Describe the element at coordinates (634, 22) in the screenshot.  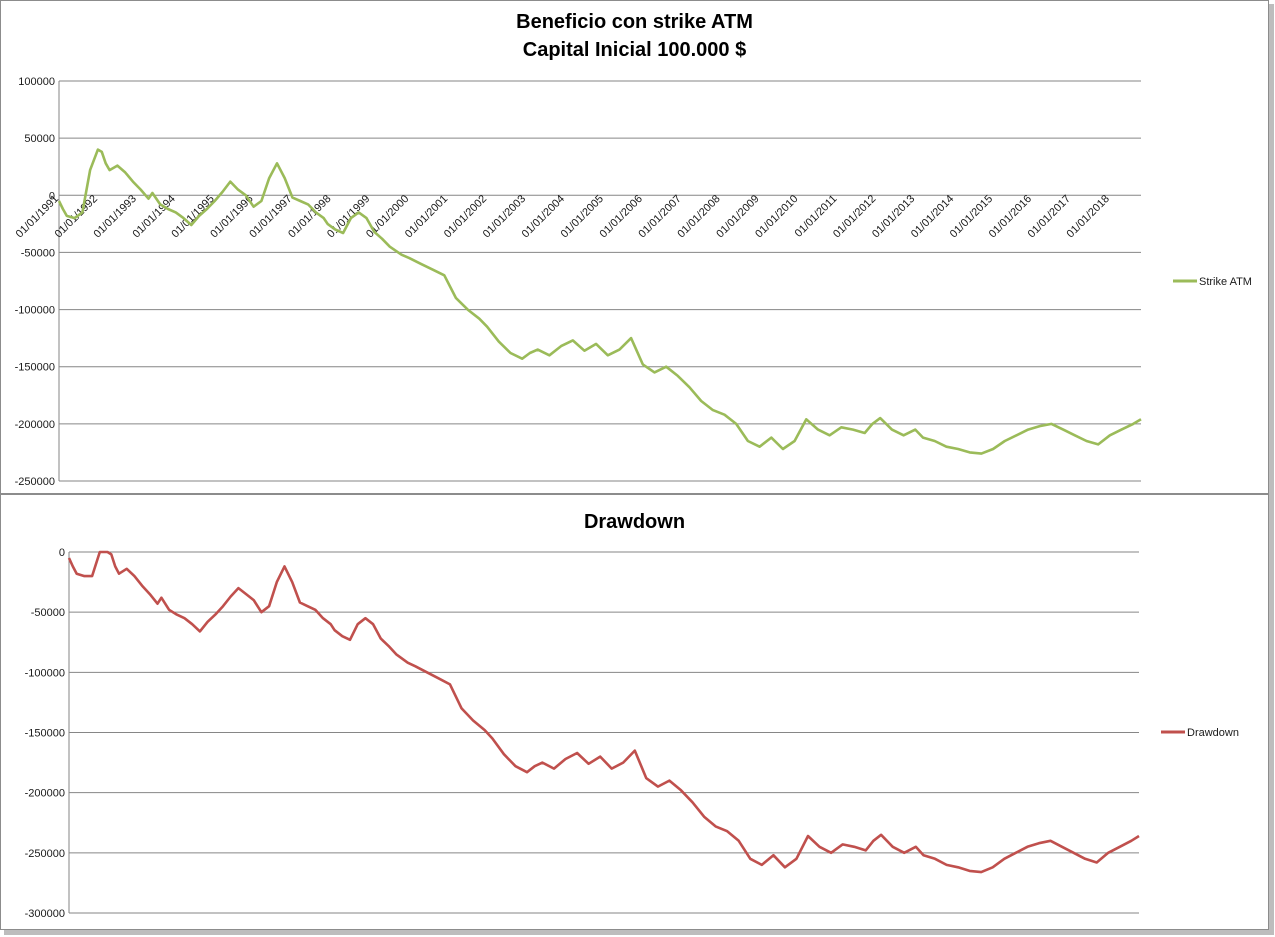
I see `profit-chart-title: Beneficio con strike ATM` at that location.